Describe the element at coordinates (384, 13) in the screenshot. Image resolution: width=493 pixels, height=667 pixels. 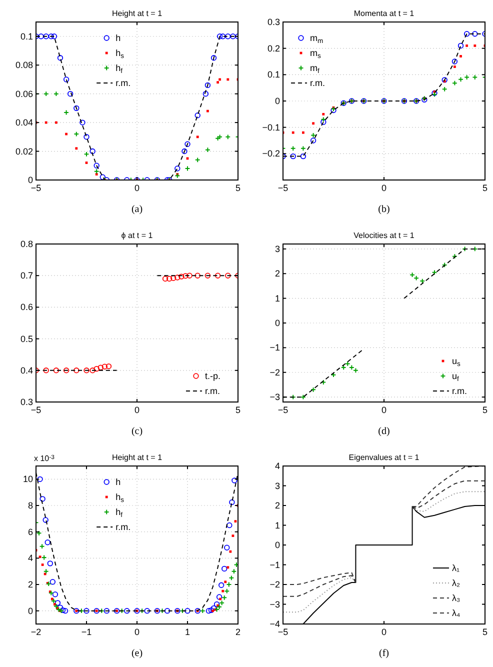
I see `chart-title: Momenta at t = 1` at that location.